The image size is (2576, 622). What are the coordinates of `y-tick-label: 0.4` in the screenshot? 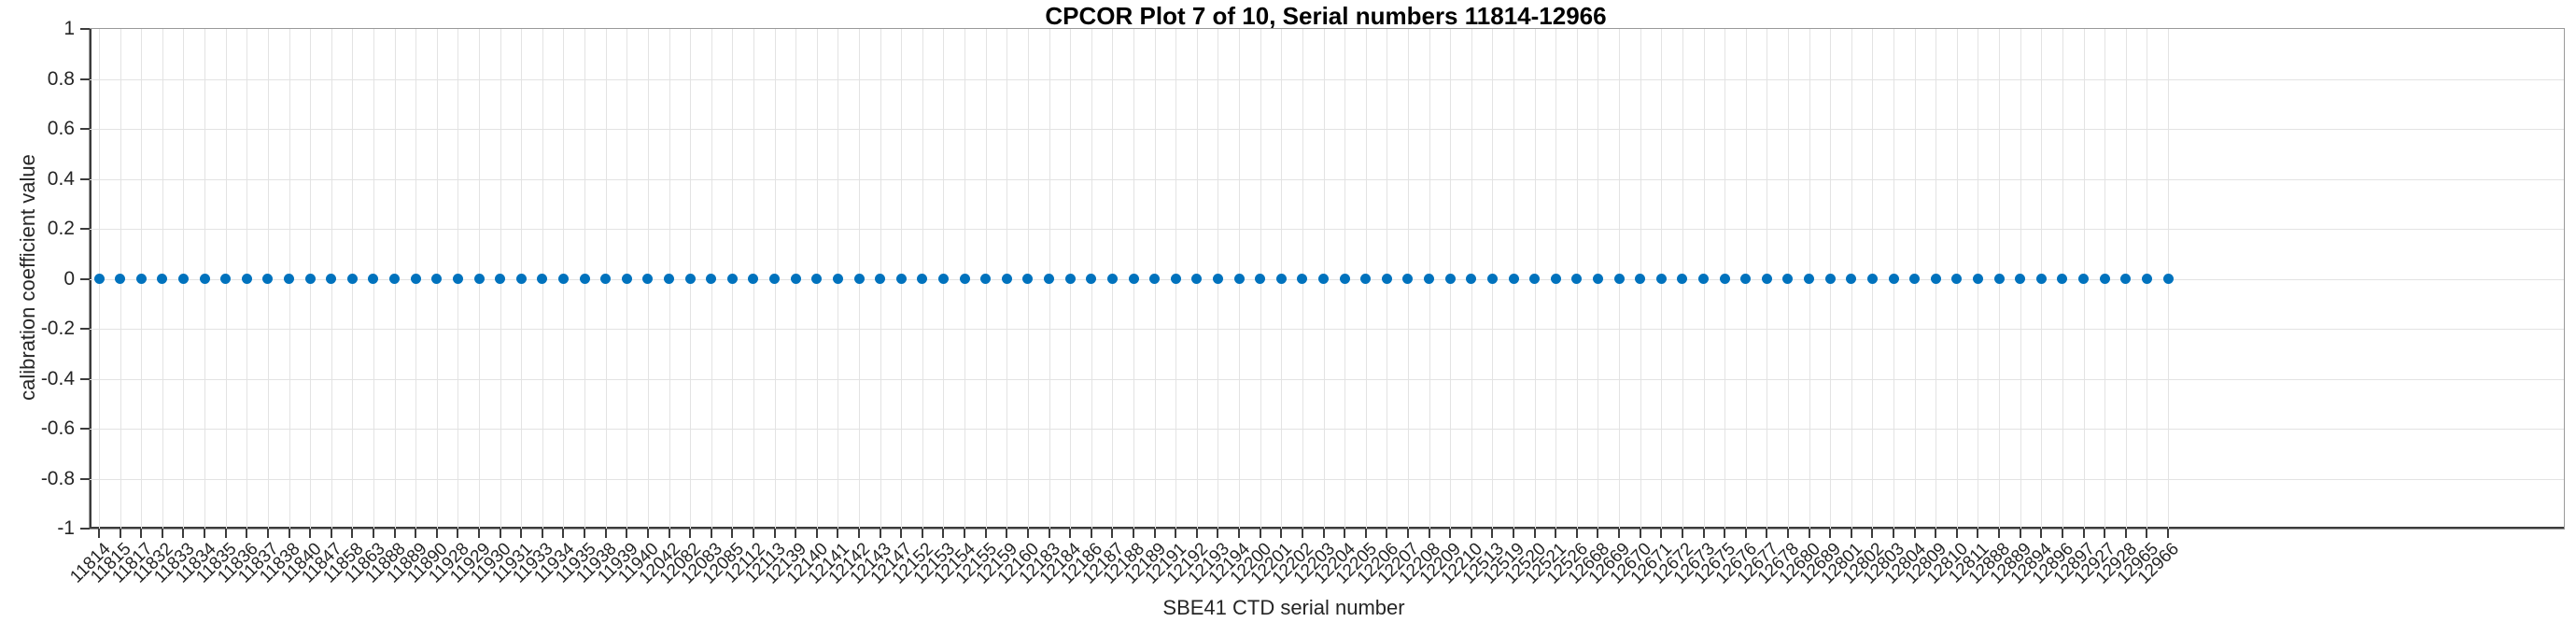 It's located at (61, 178).